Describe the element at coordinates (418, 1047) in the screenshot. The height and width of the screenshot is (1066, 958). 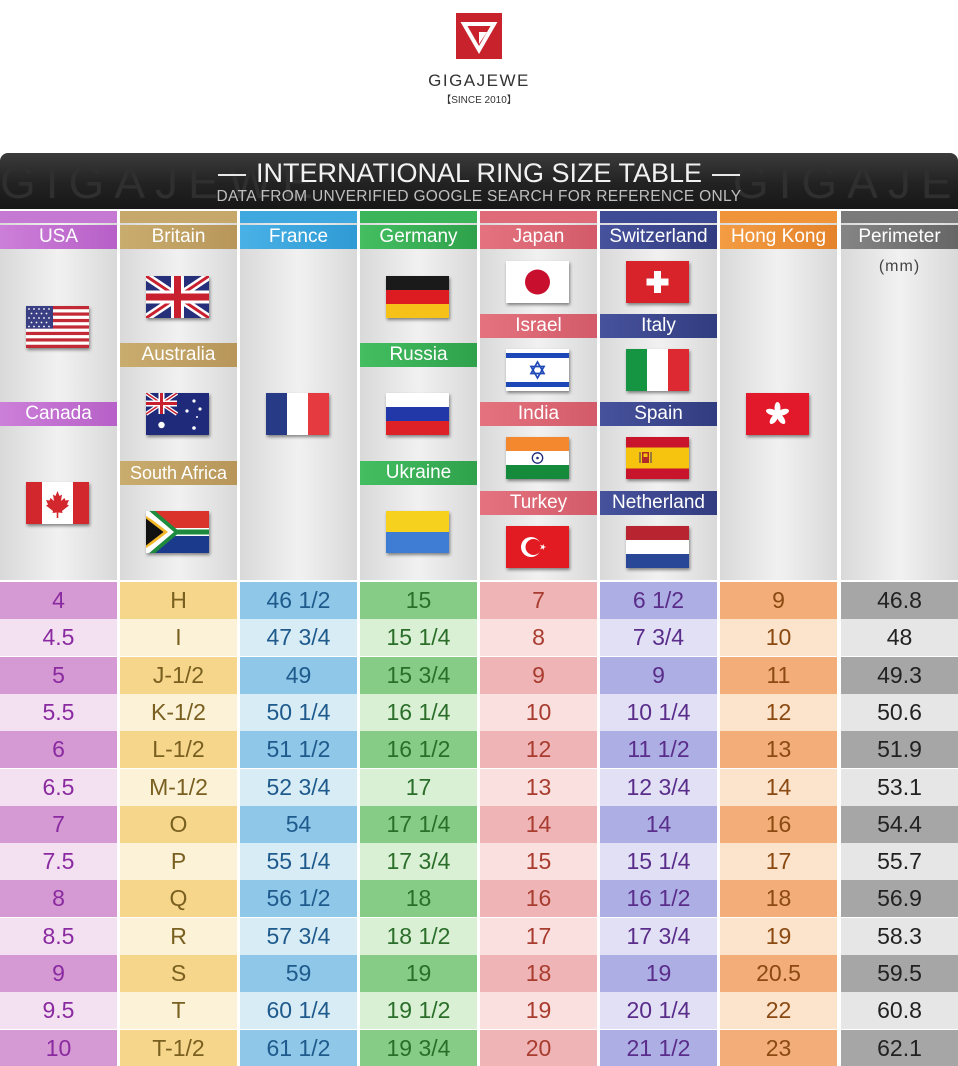
I see `size-cell-germany: 19 3/4` at that location.